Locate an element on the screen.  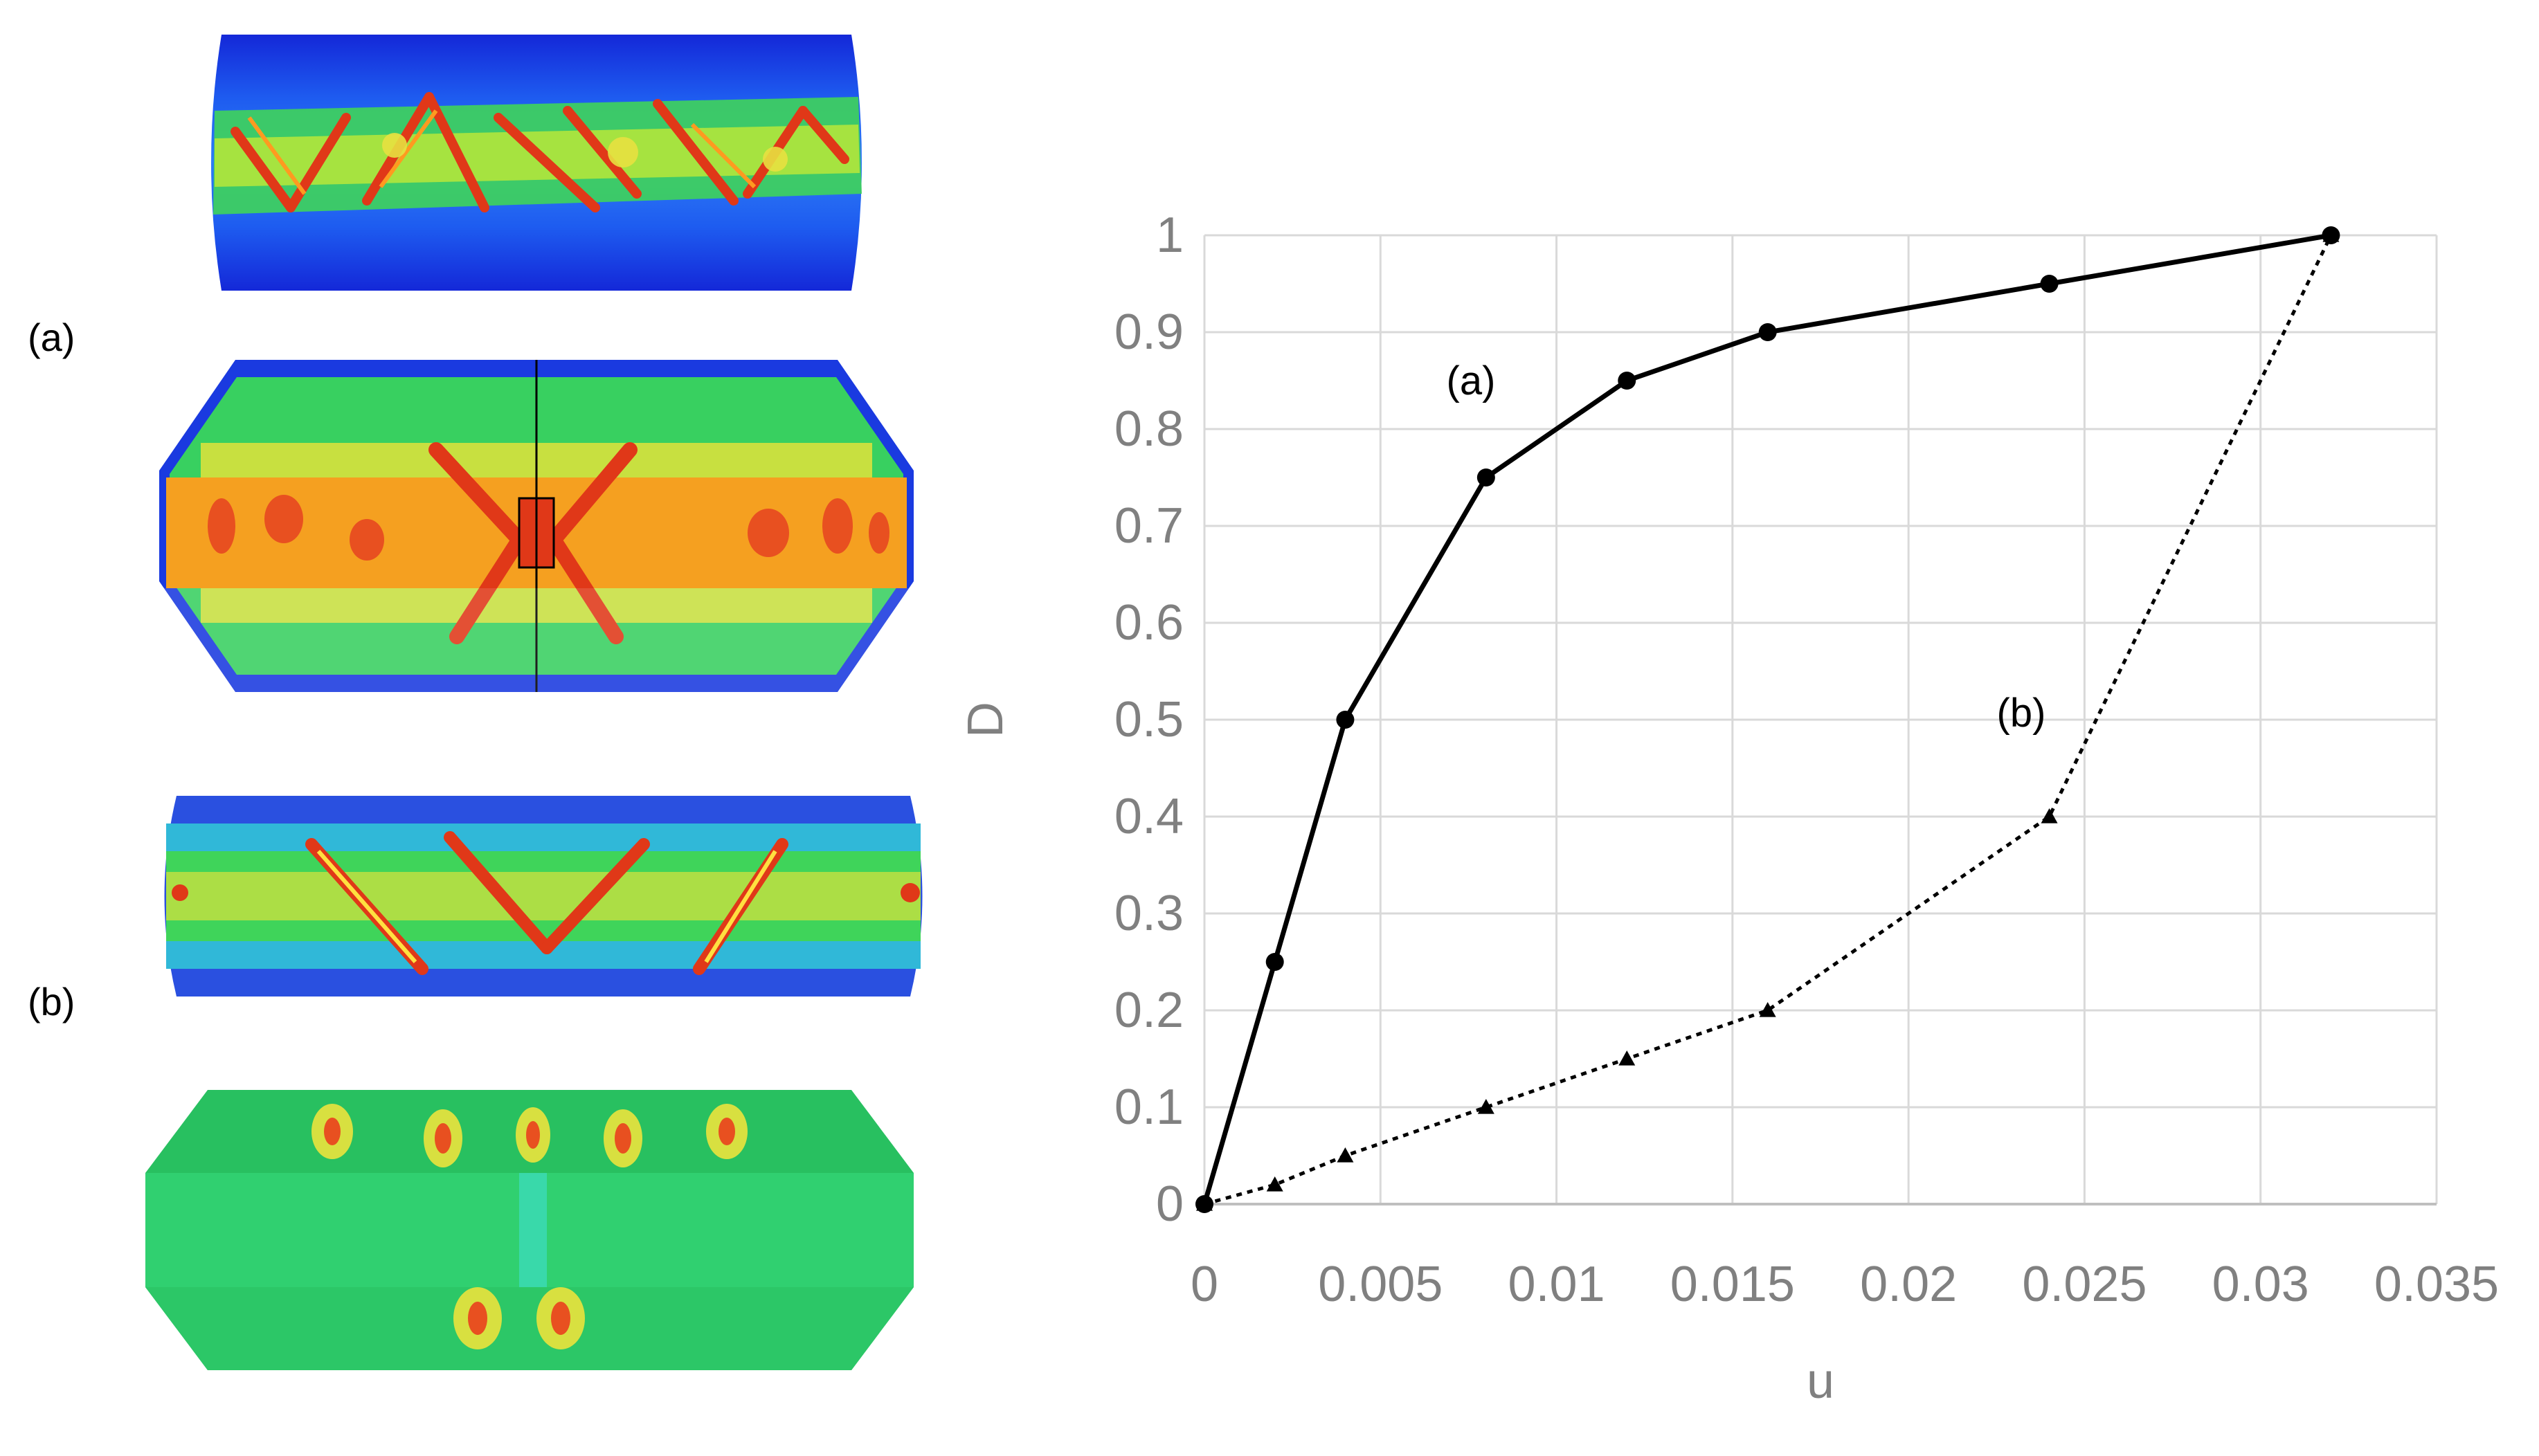
x-tick-label: 0.02 is located at coordinates (1908, 1284).